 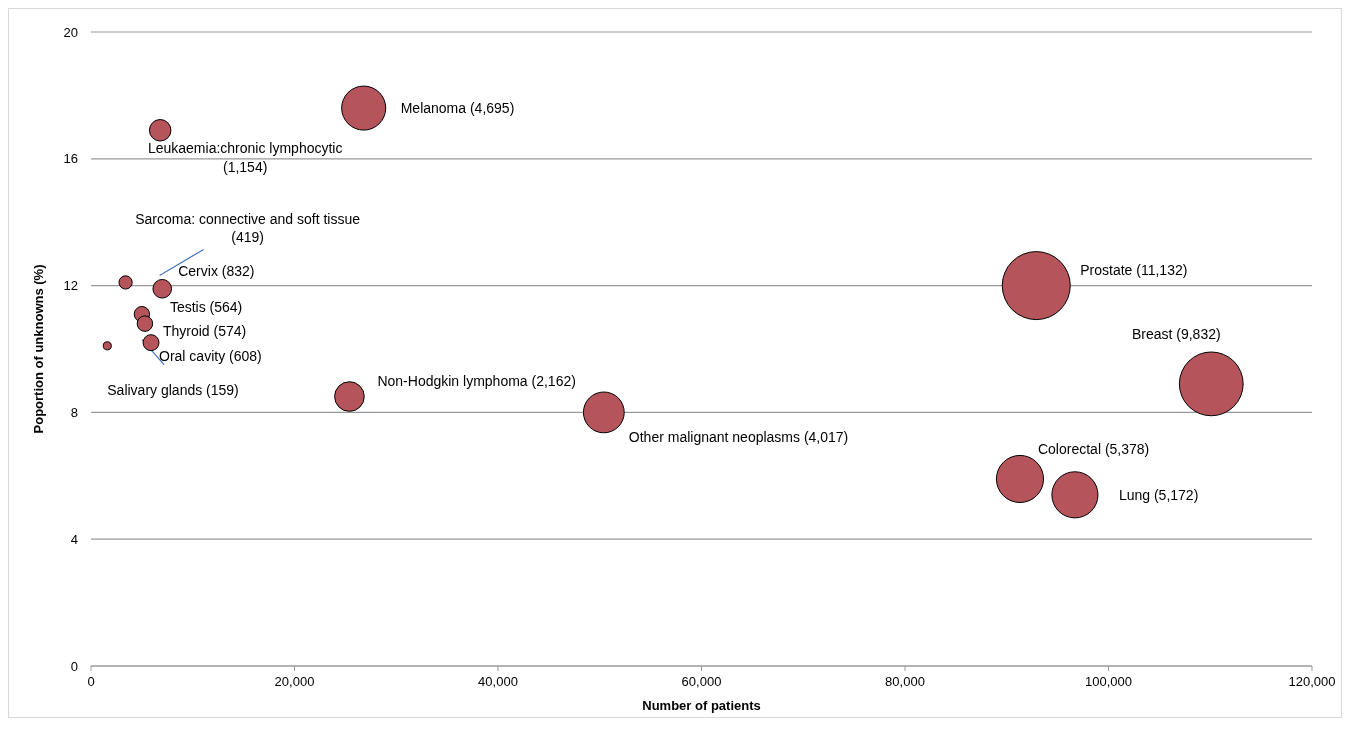 What do you see at coordinates (91, 681) in the screenshot?
I see `x-tick-label: 0` at bounding box center [91, 681].